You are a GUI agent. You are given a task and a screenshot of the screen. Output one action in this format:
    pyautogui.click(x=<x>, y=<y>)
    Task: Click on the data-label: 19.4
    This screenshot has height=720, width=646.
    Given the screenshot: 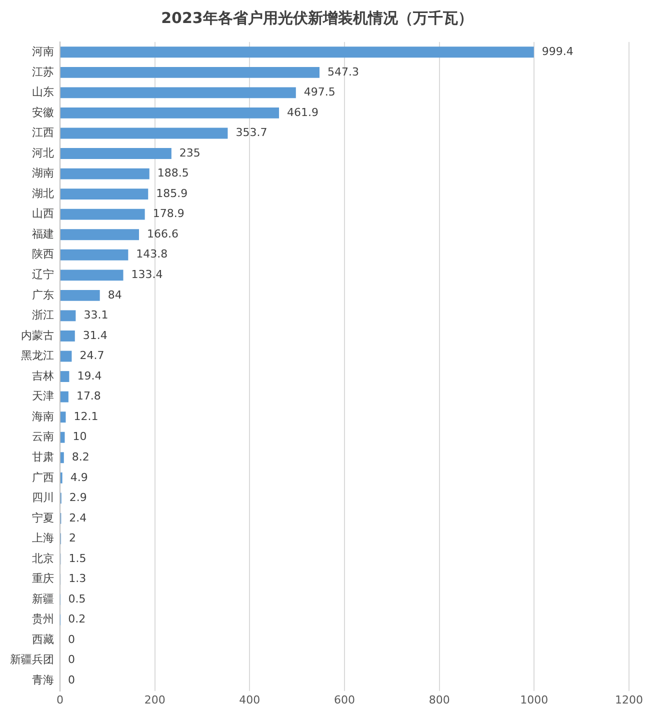 What is the action you would take?
    pyautogui.click(x=89, y=375)
    